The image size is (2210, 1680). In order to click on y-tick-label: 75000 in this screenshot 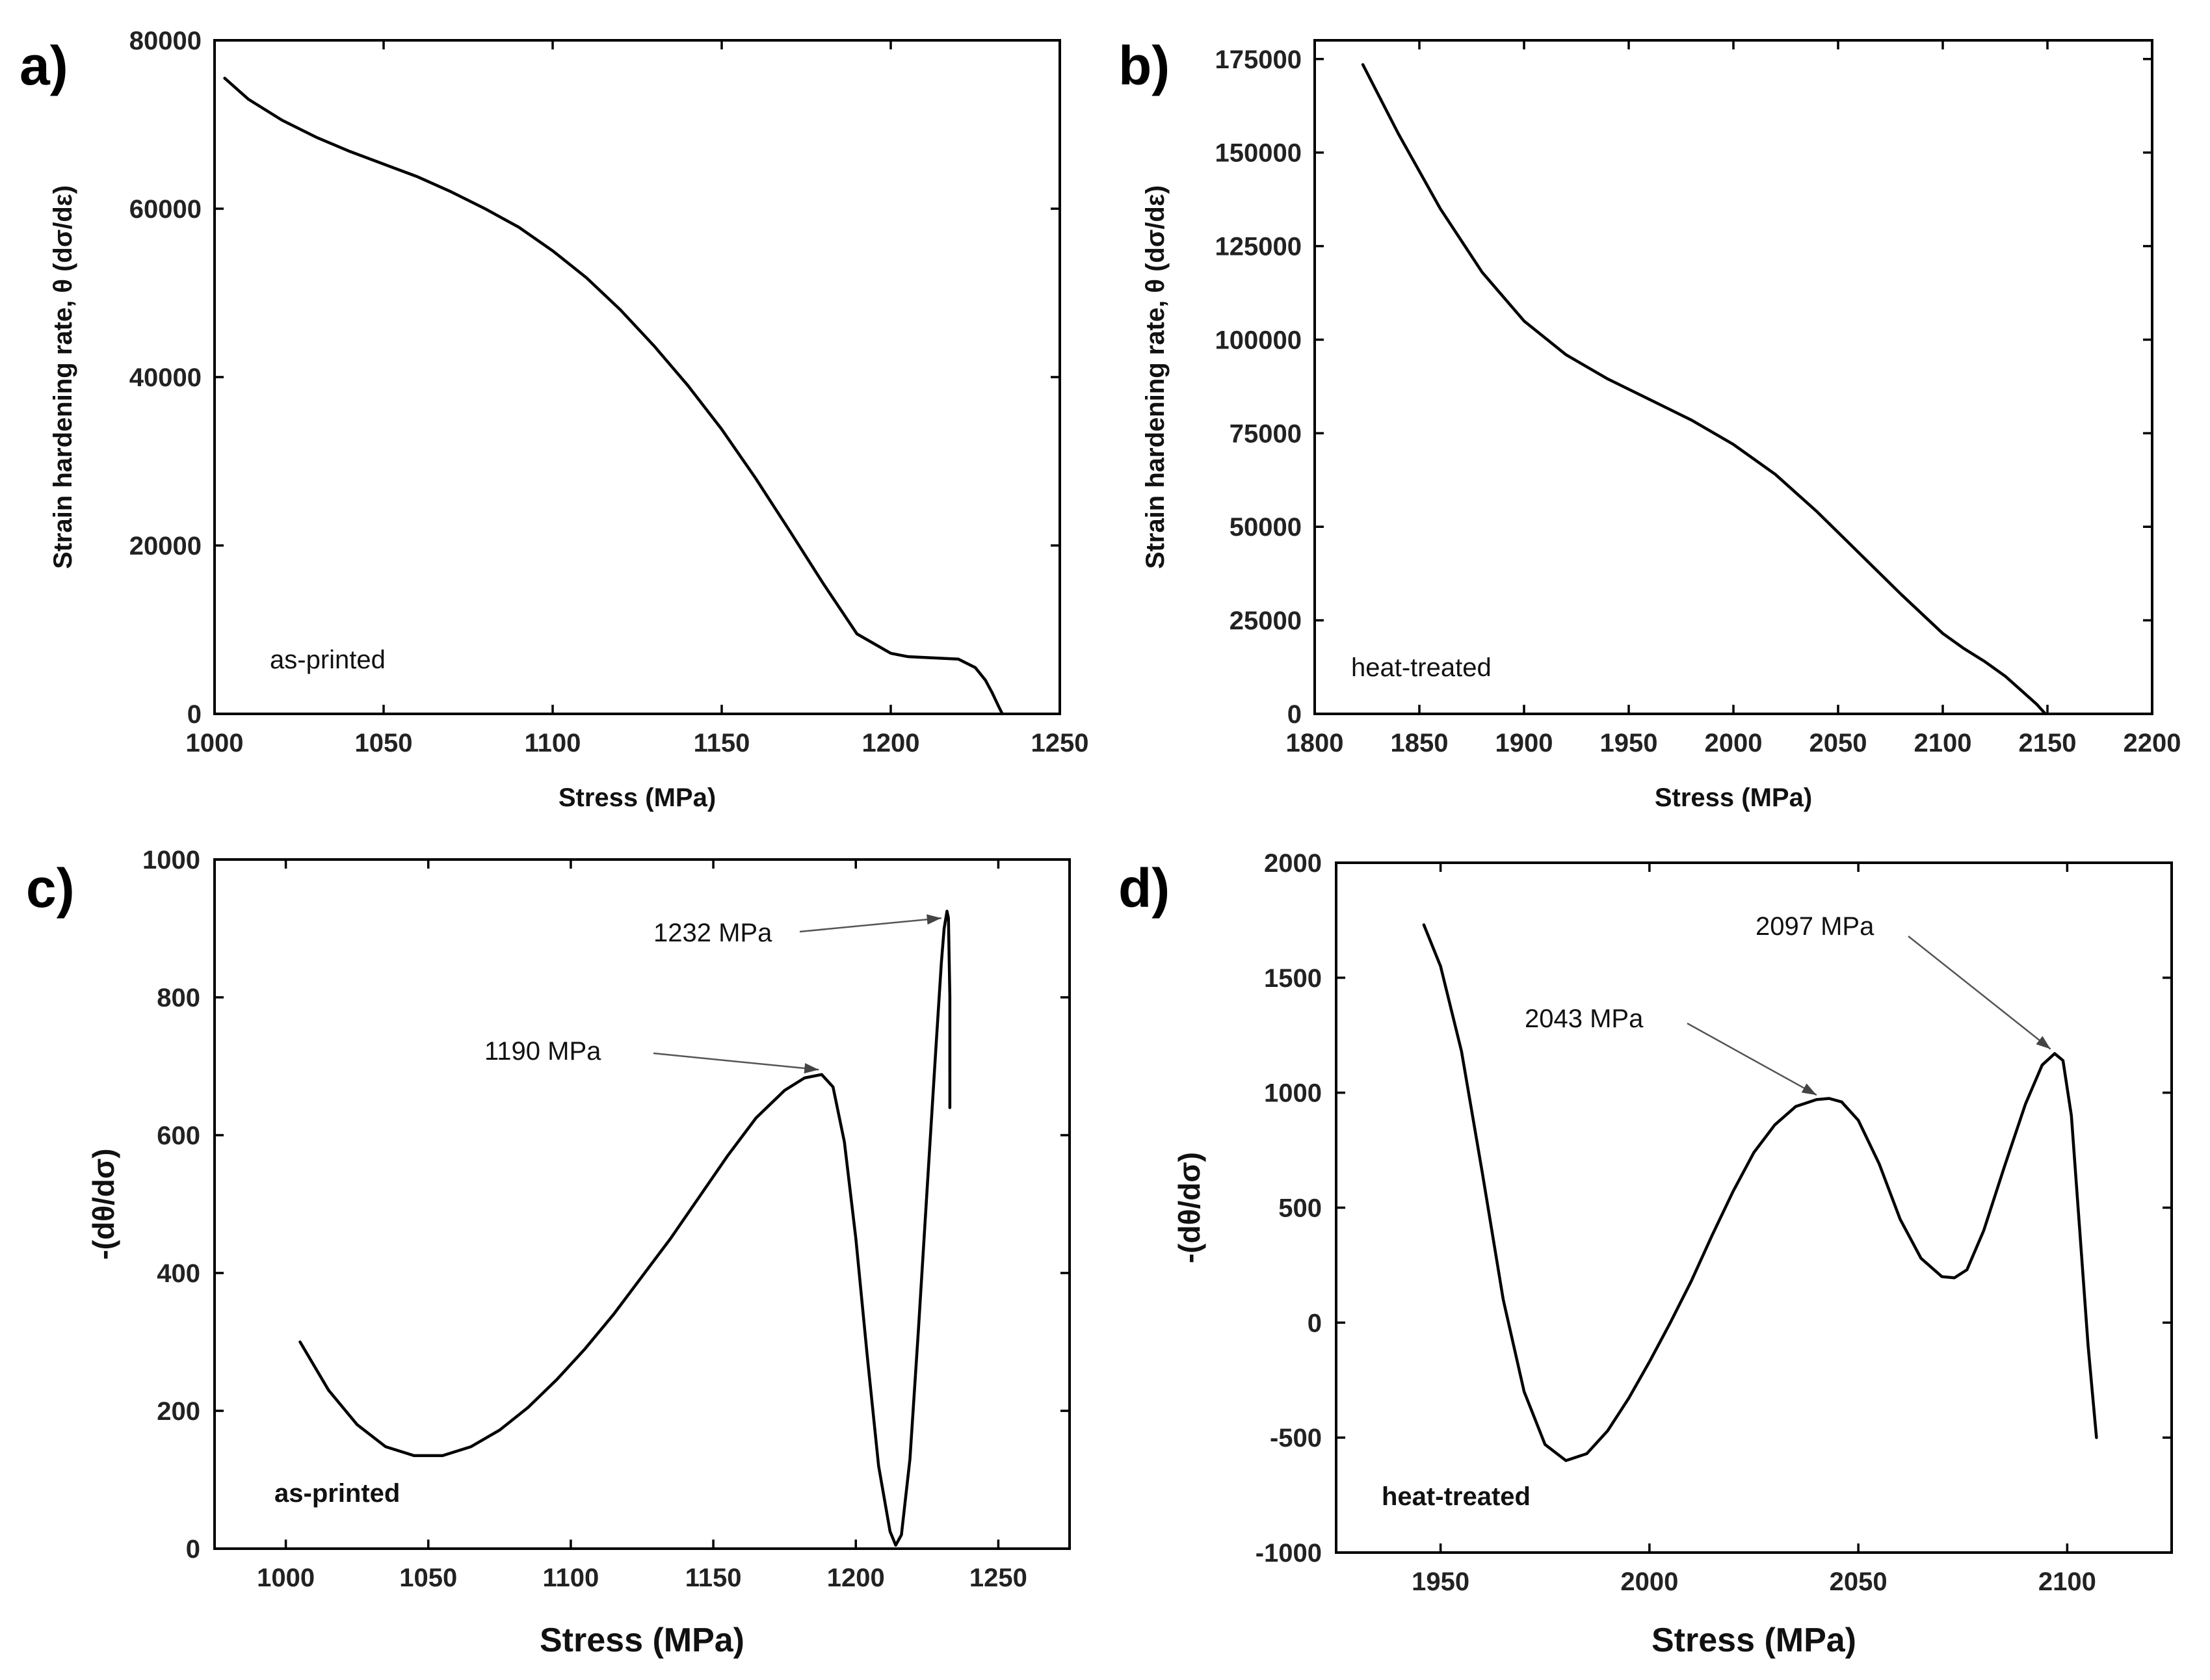, I will do `click(1266, 433)`.